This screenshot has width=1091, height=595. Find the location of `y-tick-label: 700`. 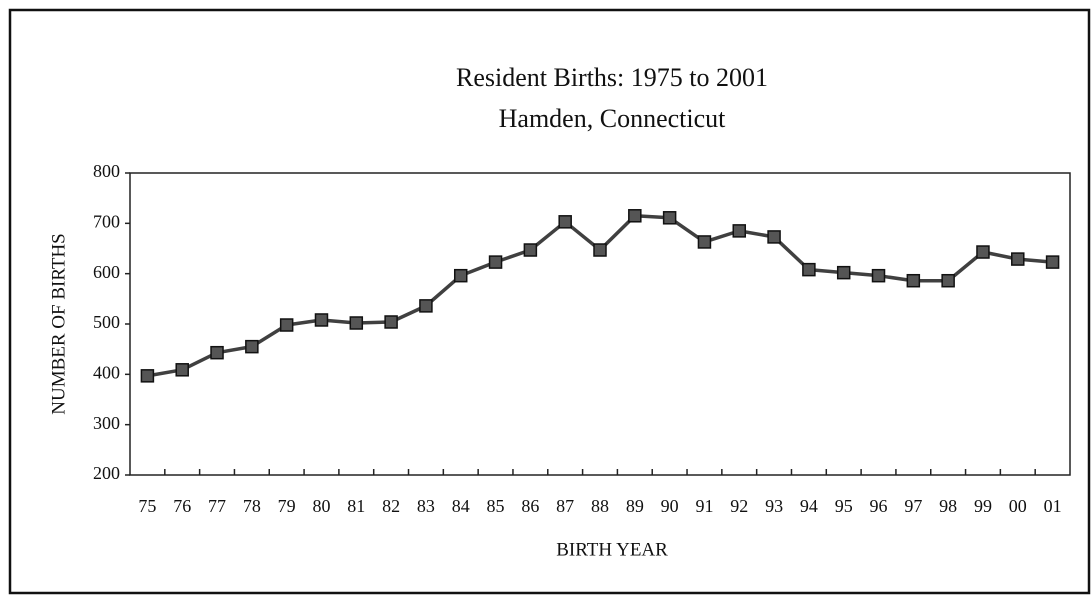

y-tick-label: 700 is located at coordinates (106, 221).